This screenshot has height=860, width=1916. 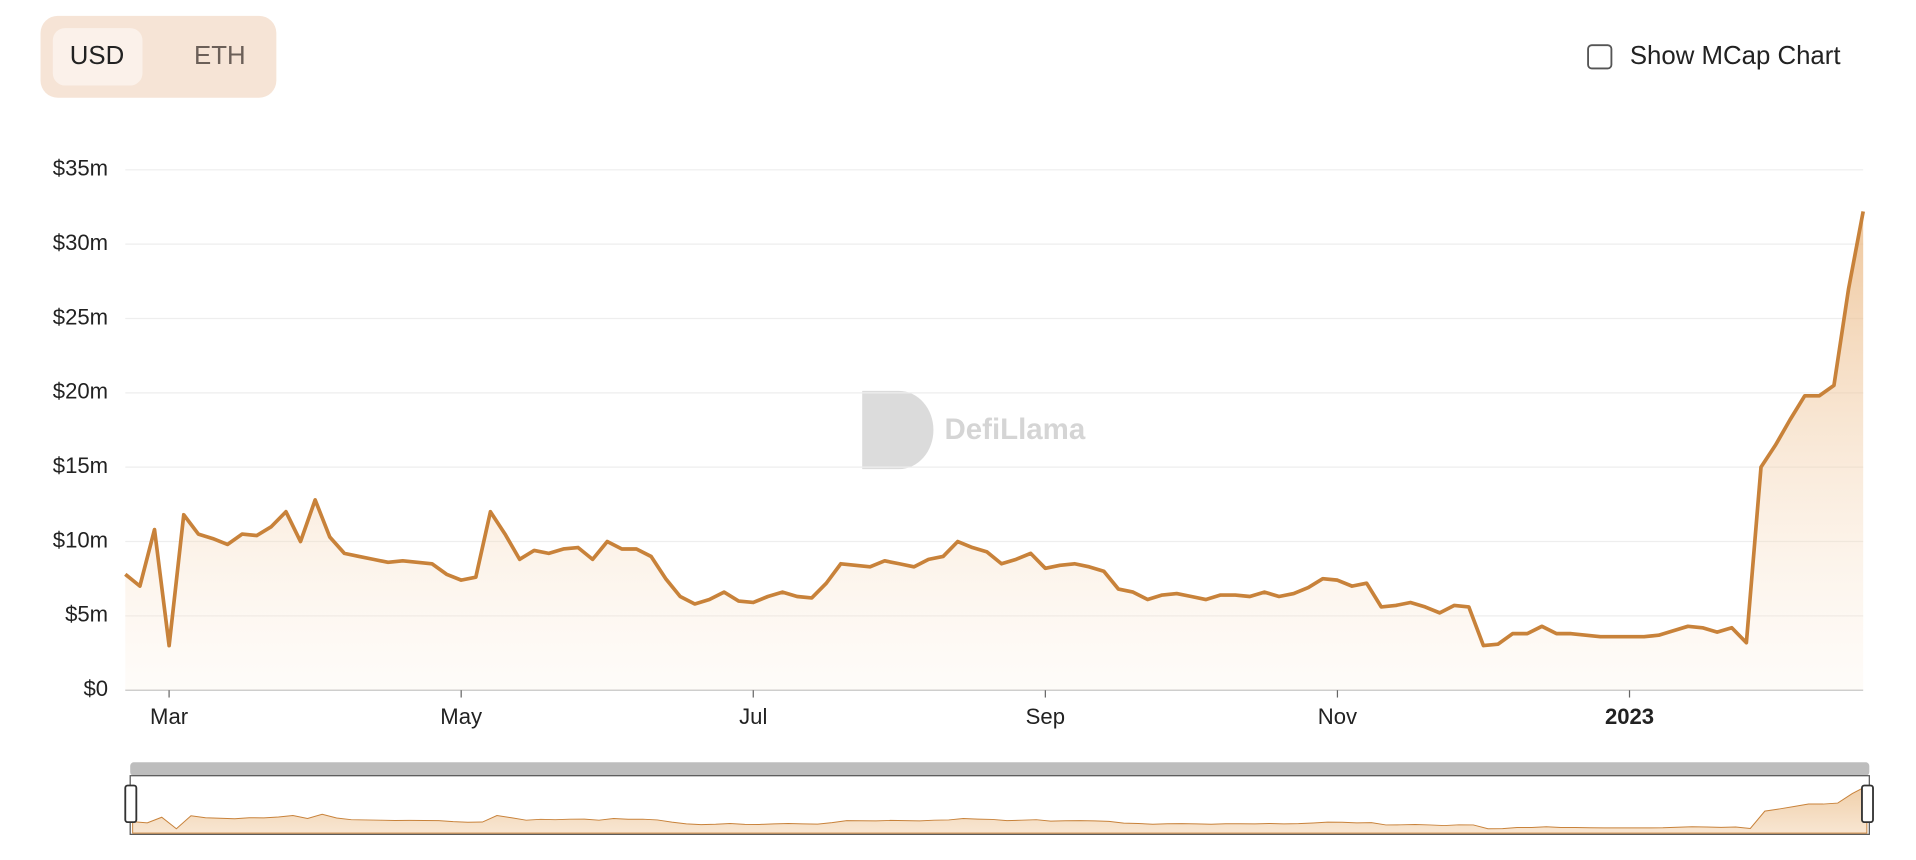 I want to click on y-tick-label: $5m, so click(x=86, y=614).